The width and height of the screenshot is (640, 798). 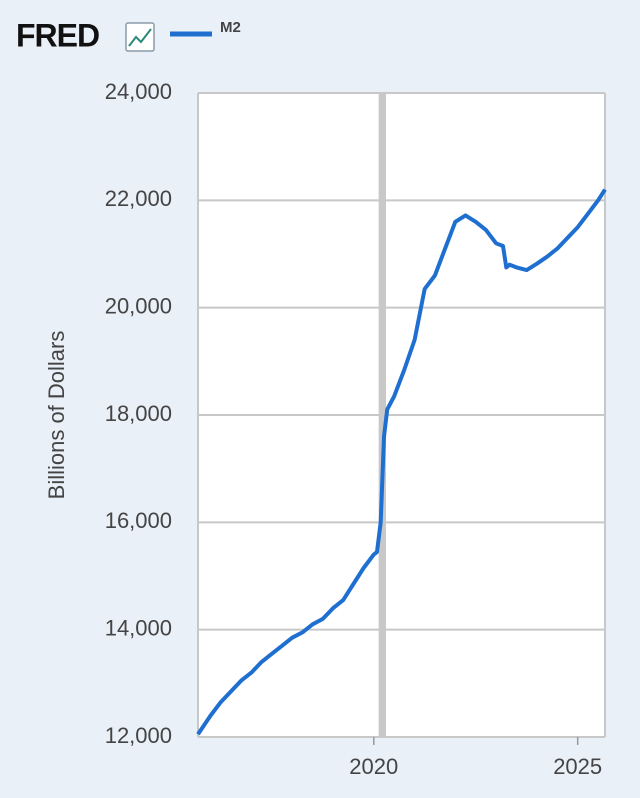 What do you see at coordinates (138, 198) in the screenshot?
I see `y-tick-label: 22,000` at bounding box center [138, 198].